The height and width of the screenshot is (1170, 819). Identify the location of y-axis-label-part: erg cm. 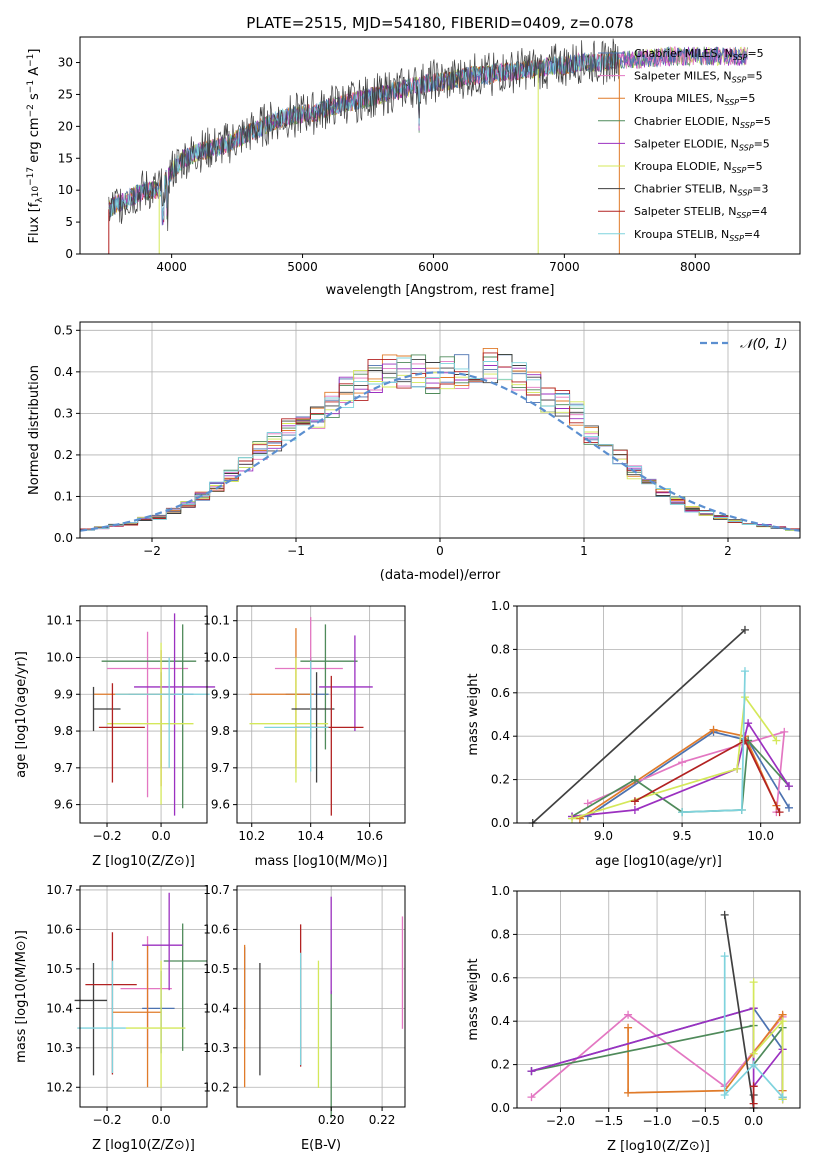
(34, 141).